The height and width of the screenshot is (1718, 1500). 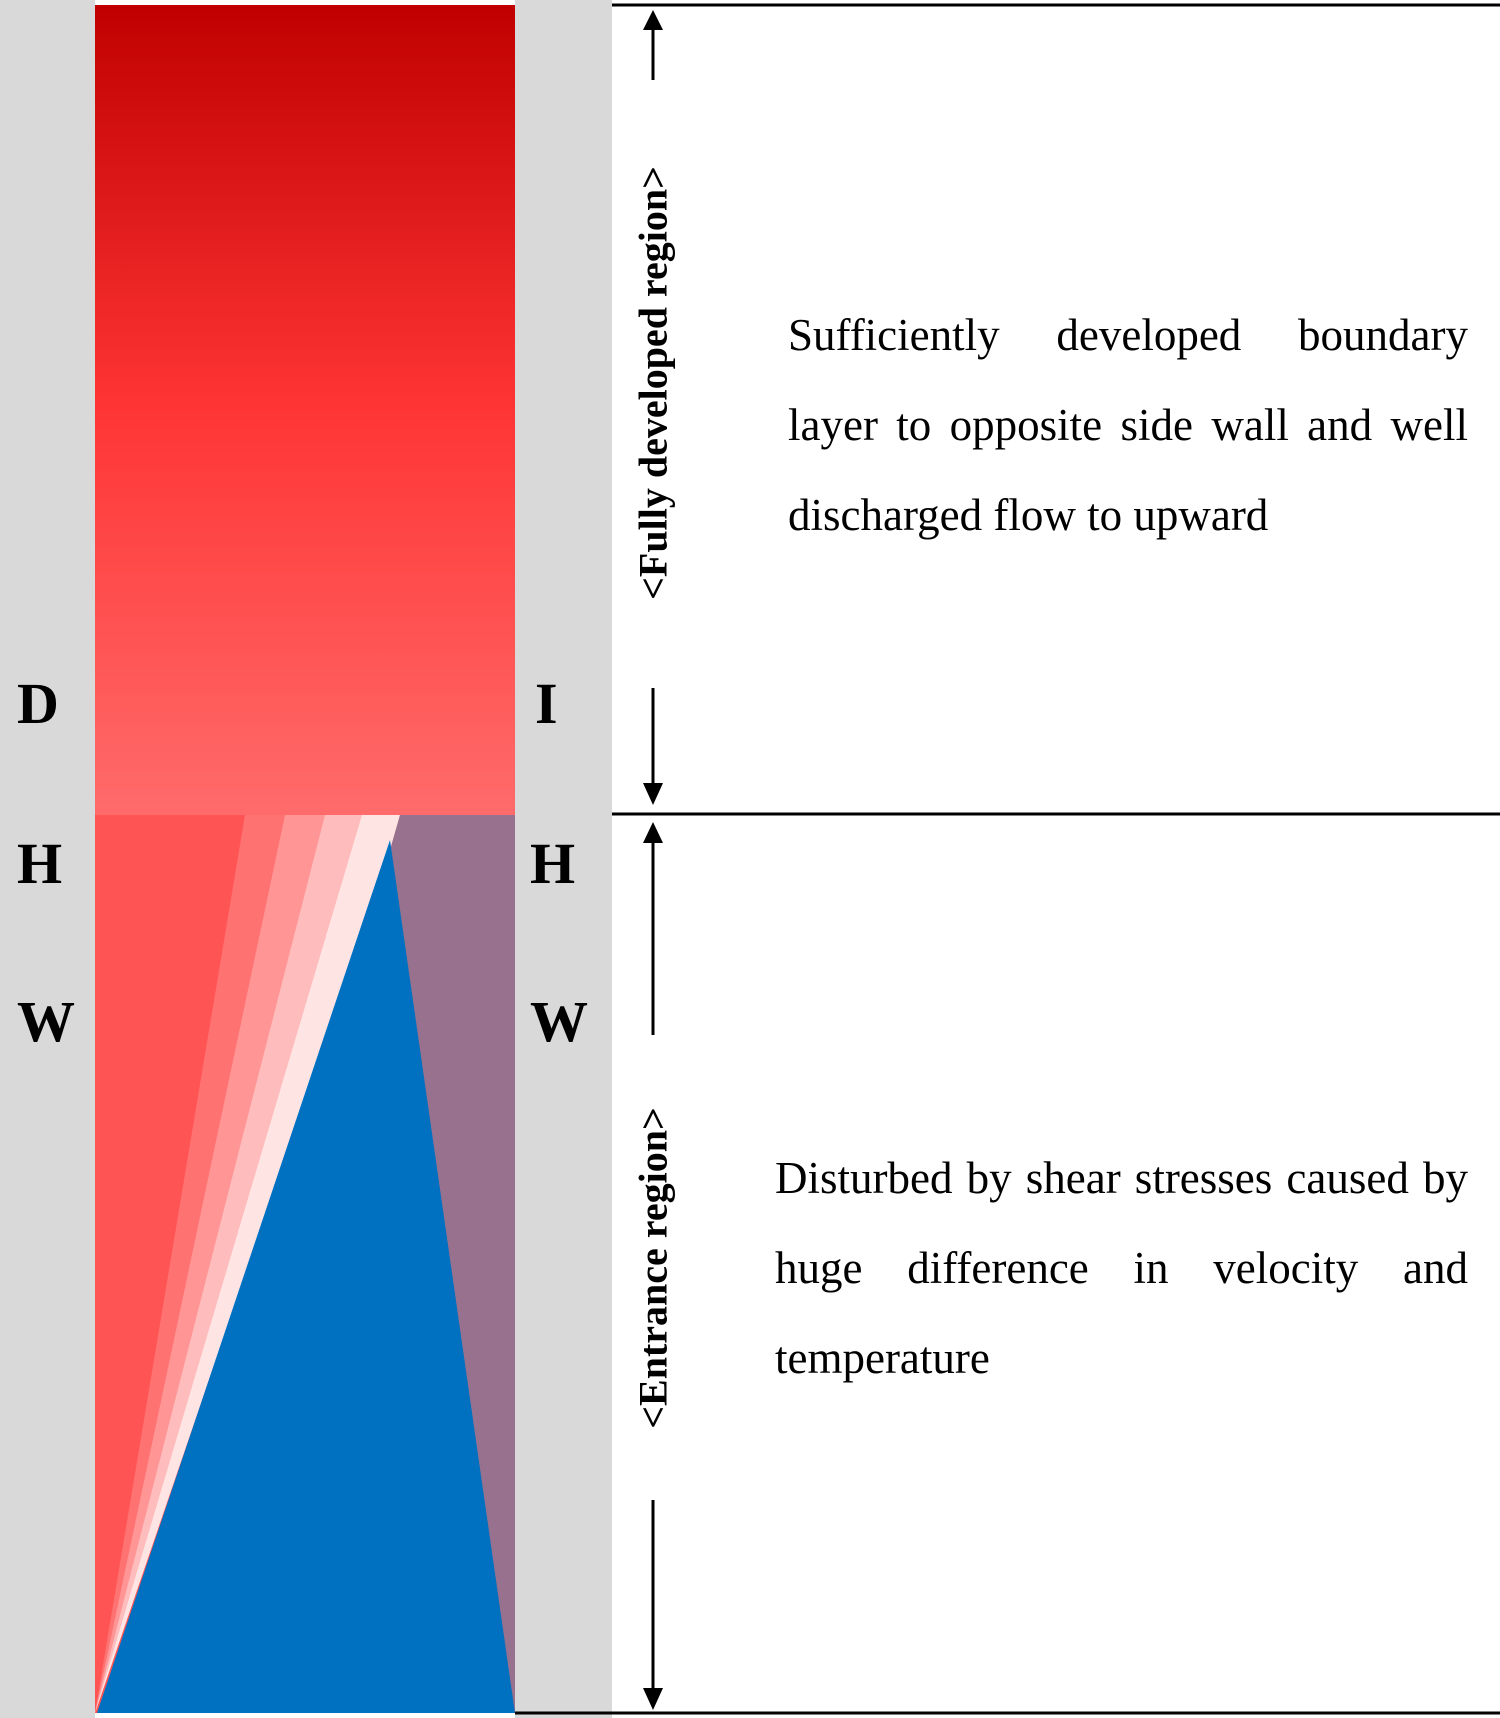 What do you see at coordinates (653, 407) in the screenshot?
I see `upper-dimension-arrow` at bounding box center [653, 407].